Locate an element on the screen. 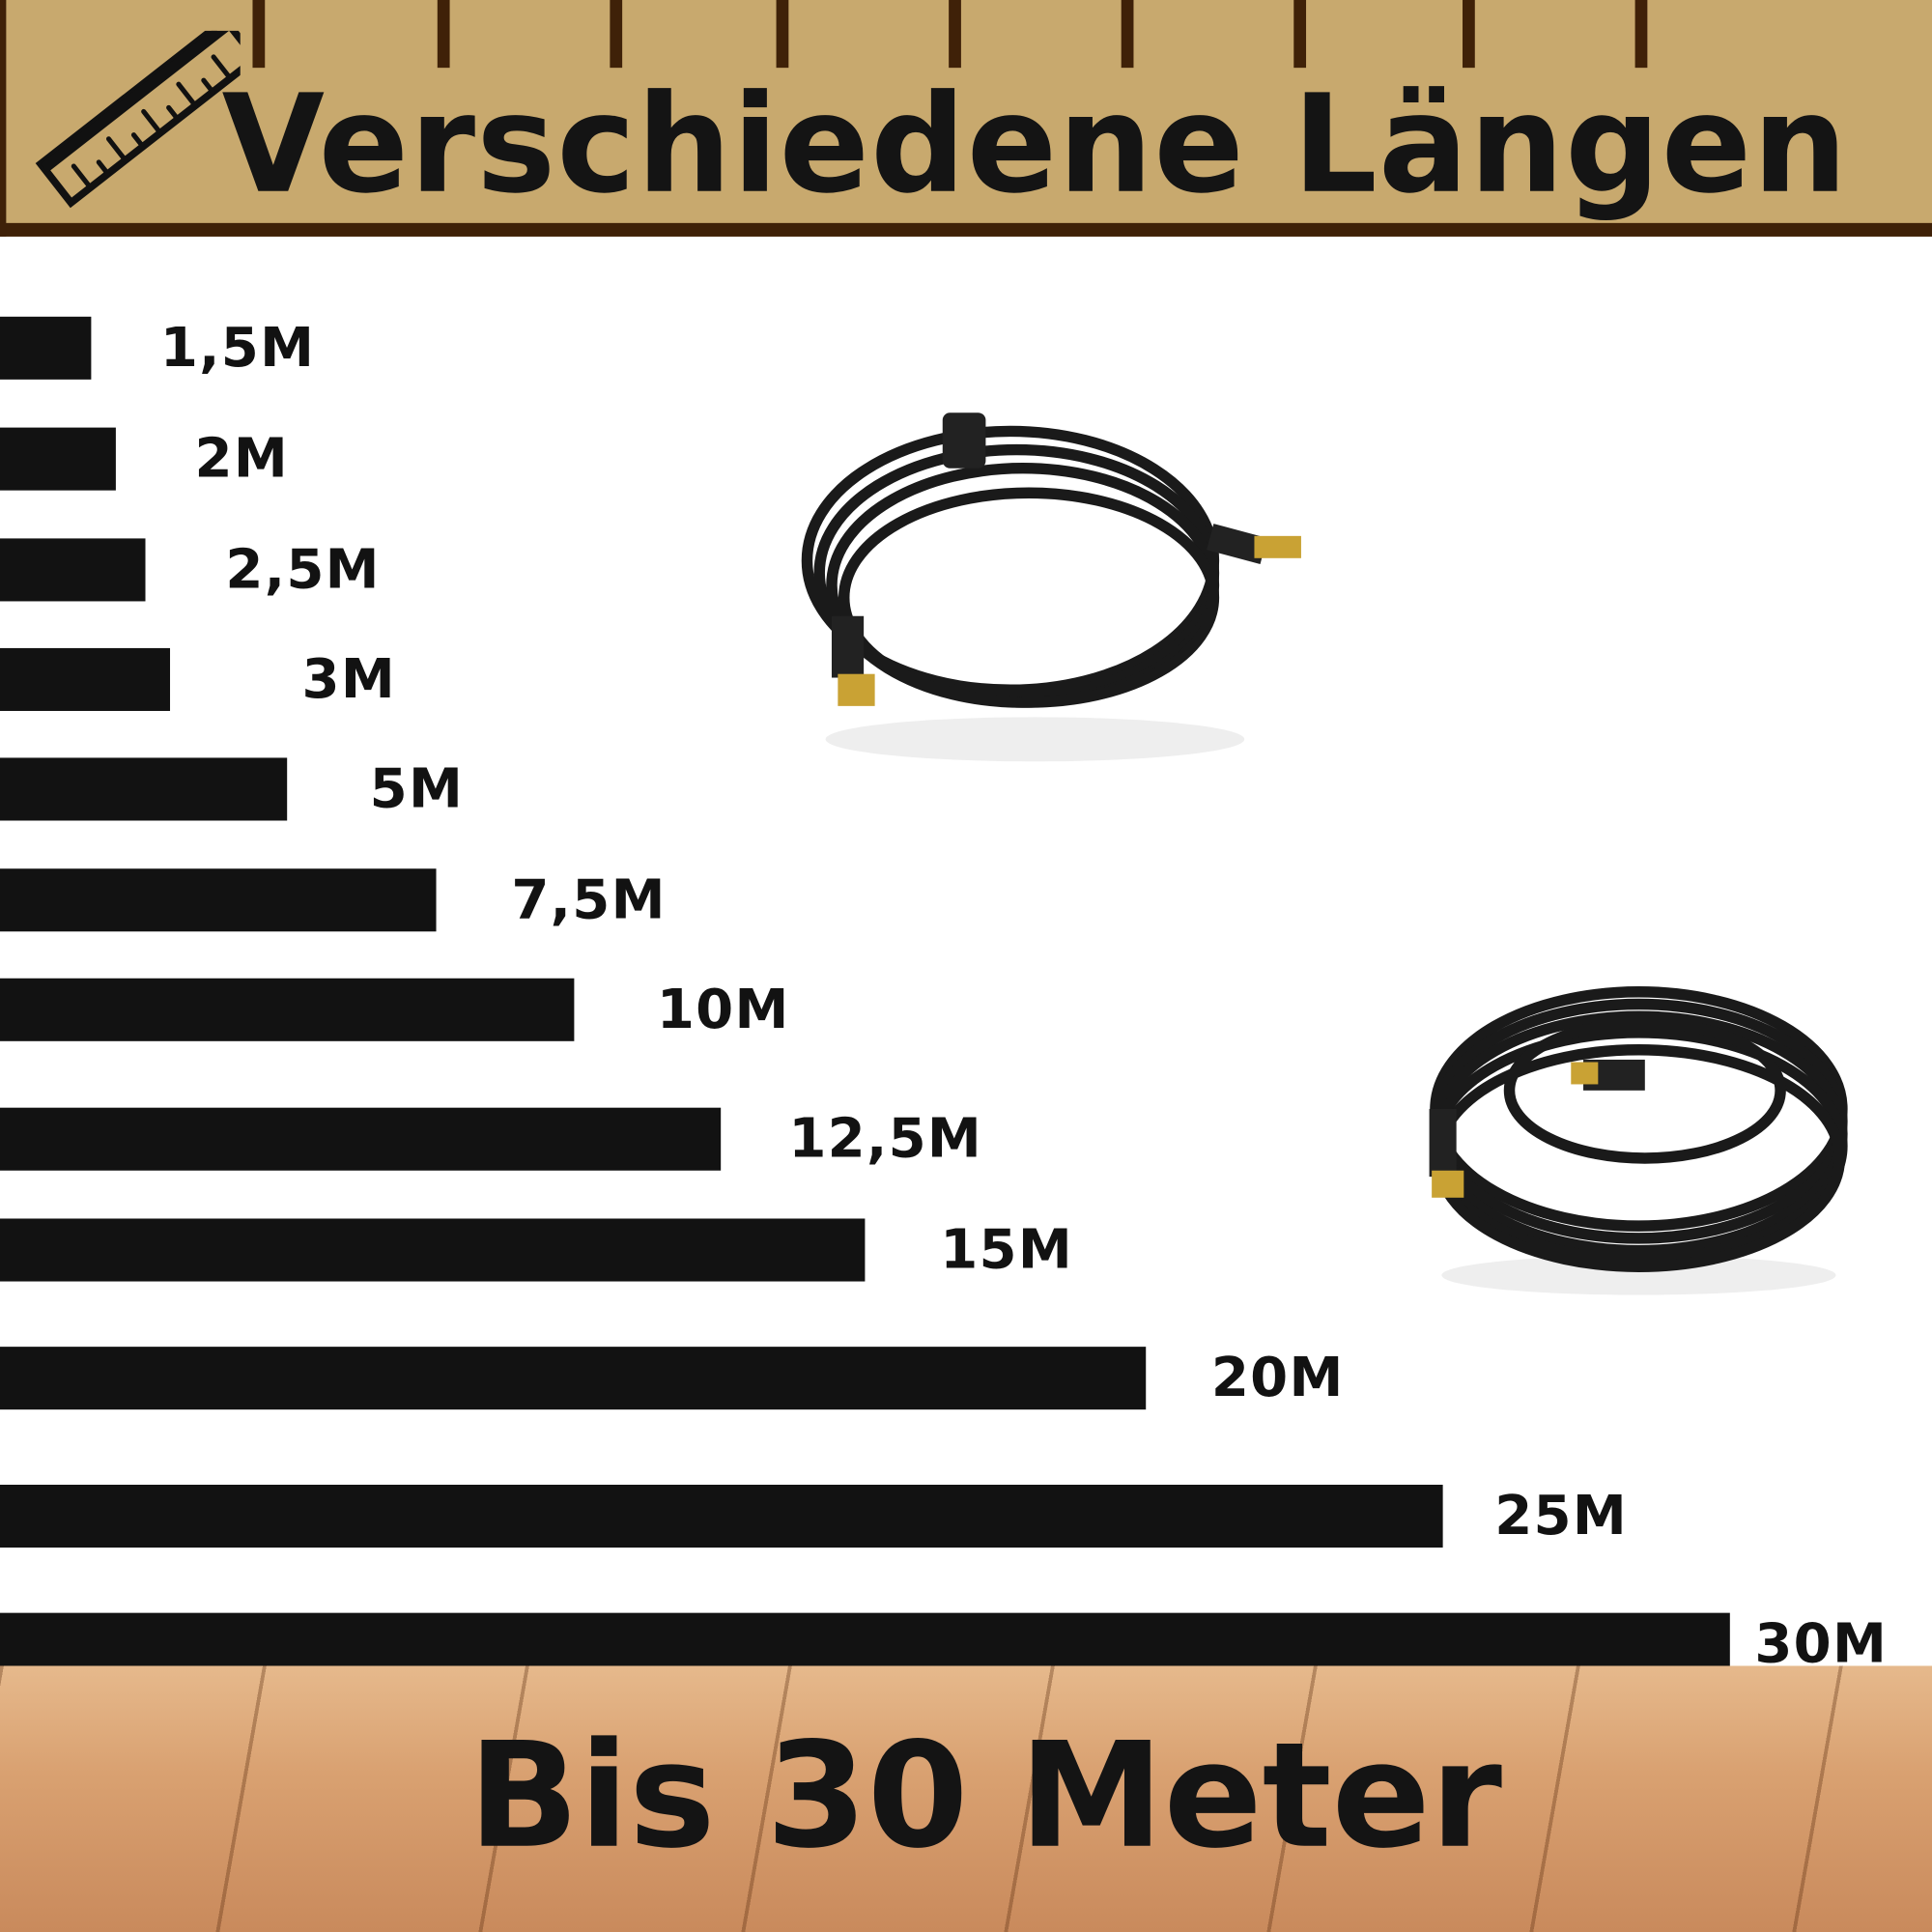 The height and width of the screenshot is (1932, 1932). bar-label: 3M is located at coordinates (348, 679).